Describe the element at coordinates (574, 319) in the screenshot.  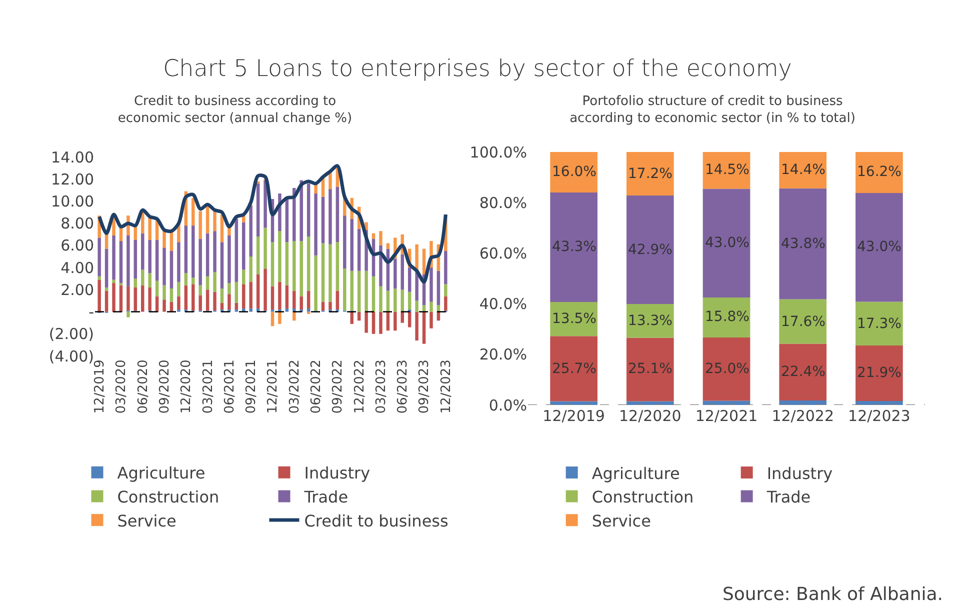
I see `data-label: 13.5%` at that location.